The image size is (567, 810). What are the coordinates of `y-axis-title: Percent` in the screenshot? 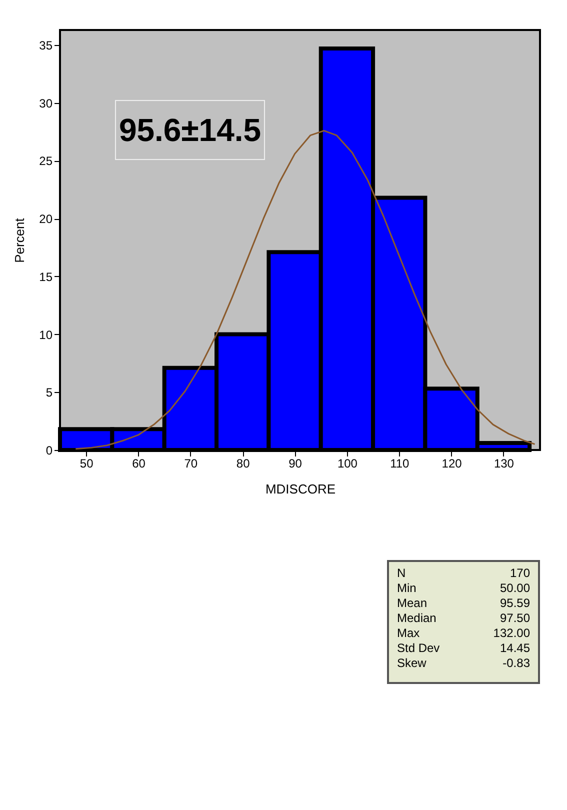 It's located at (20, 240).